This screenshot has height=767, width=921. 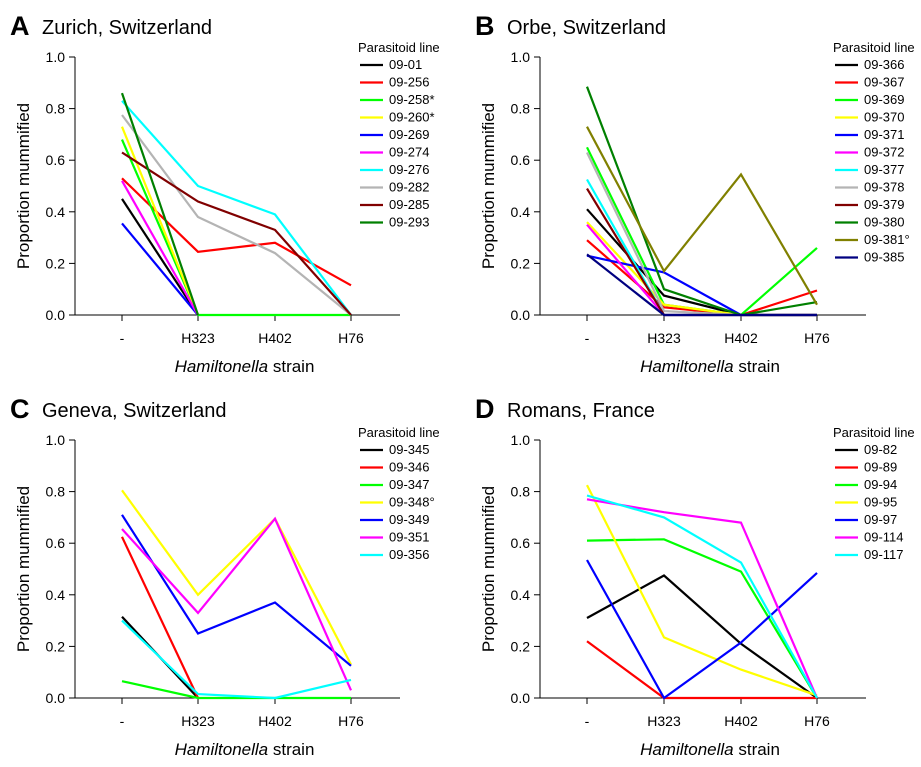 I want to click on legend-label: 09-371, so click(x=884, y=134).